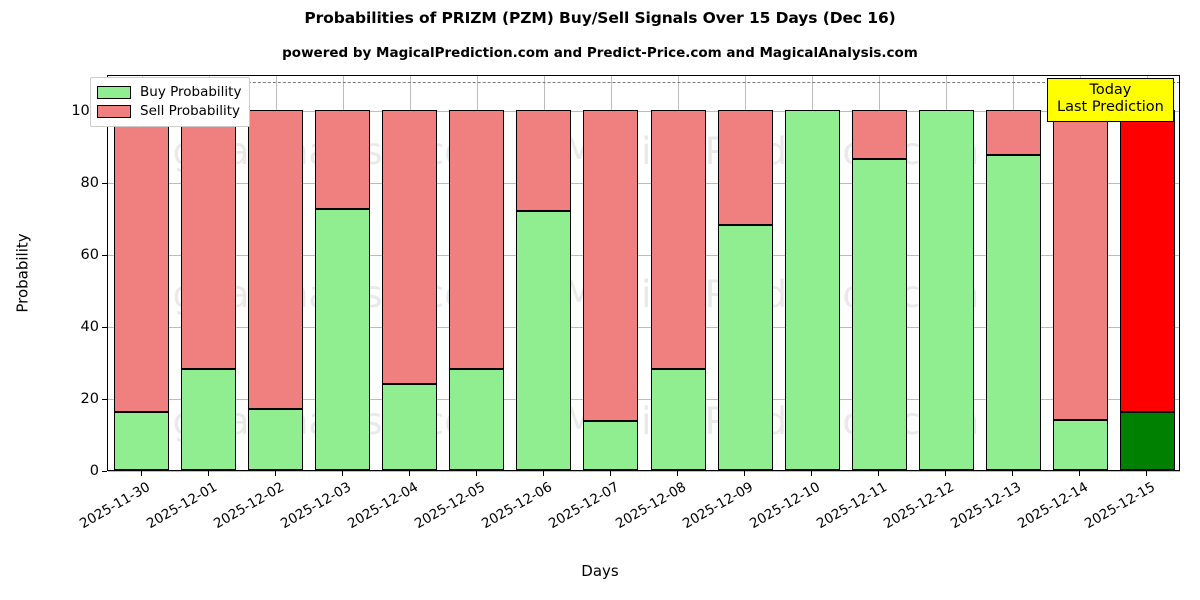  I want to click on legend-label-buy: Buy Probability, so click(191, 91).